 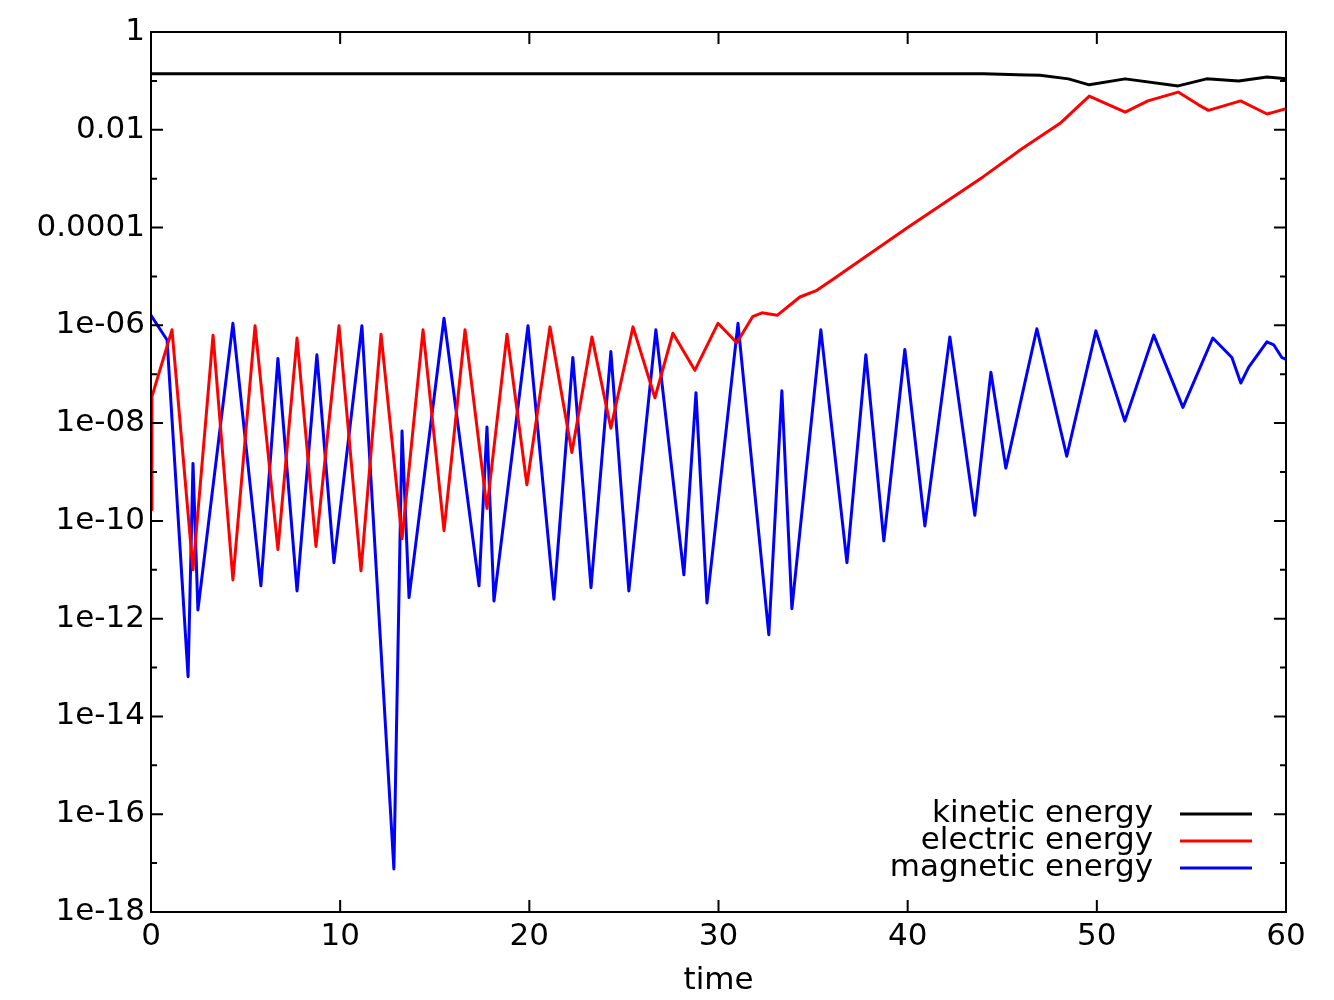 What do you see at coordinates (100, 420) in the screenshot?
I see `y-tick-label: 1e-08` at bounding box center [100, 420].